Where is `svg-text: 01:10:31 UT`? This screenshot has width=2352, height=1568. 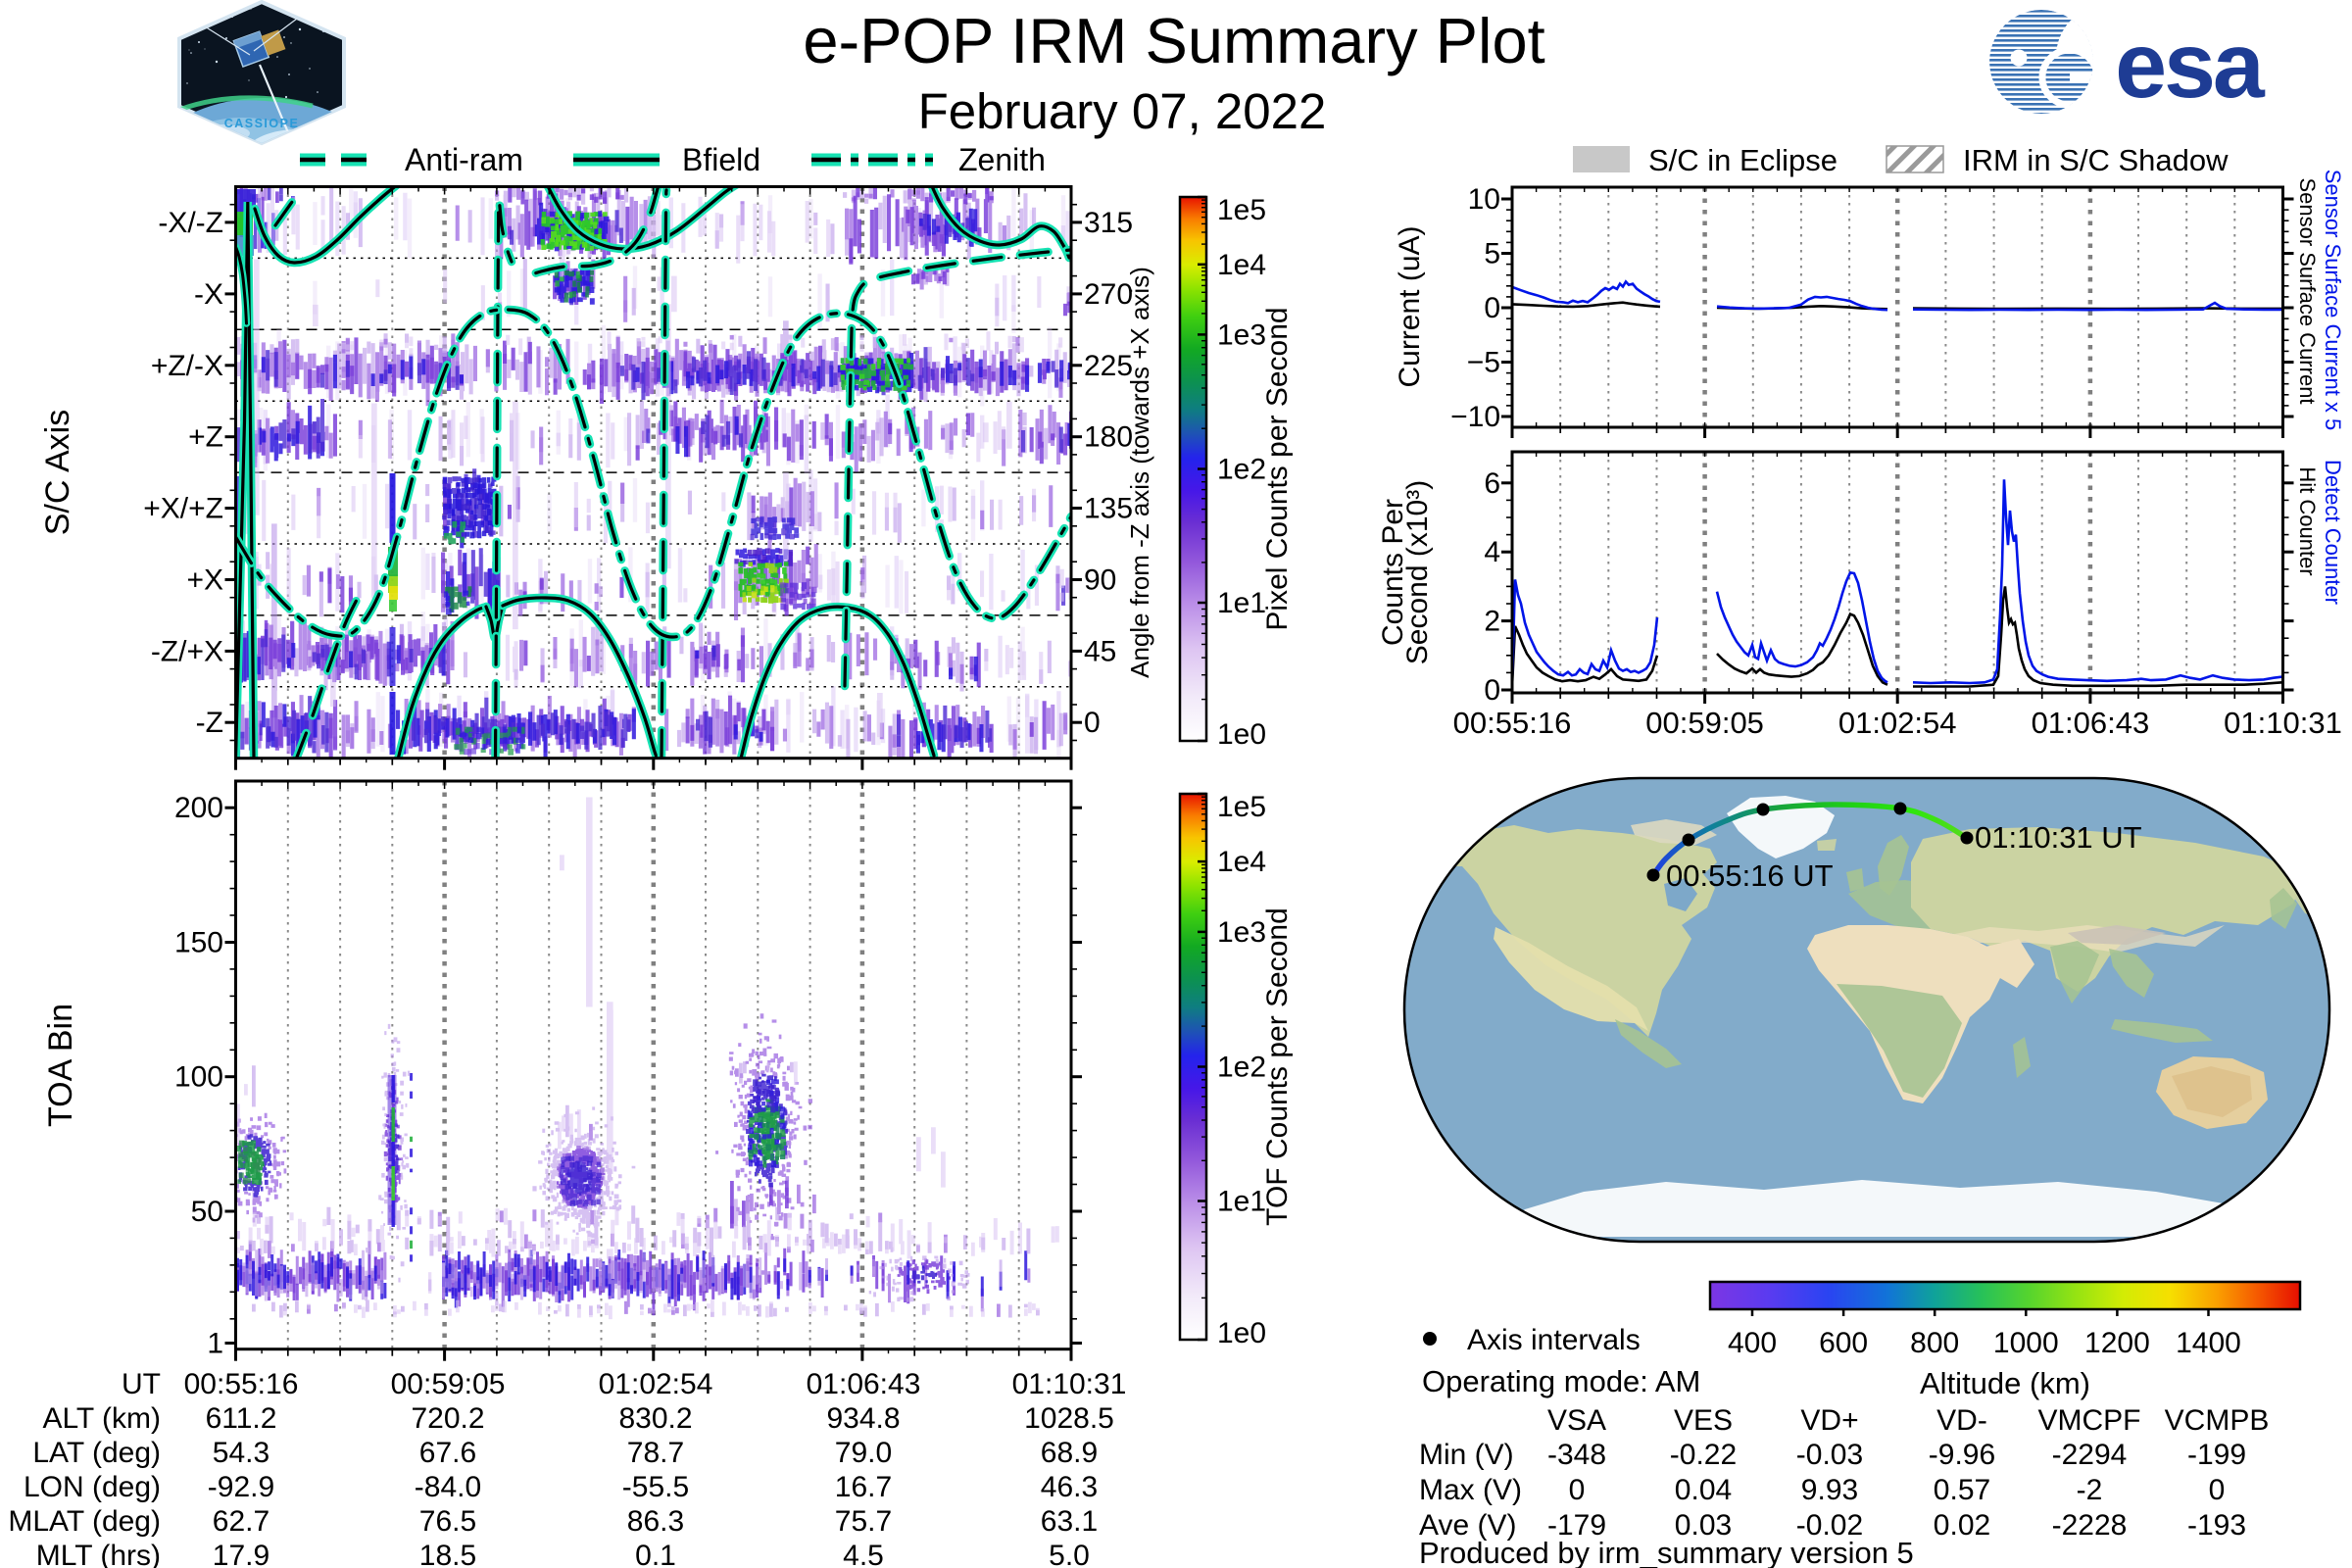
svg-text: 01:10:31 UT is located at coordinates (2058, 837).